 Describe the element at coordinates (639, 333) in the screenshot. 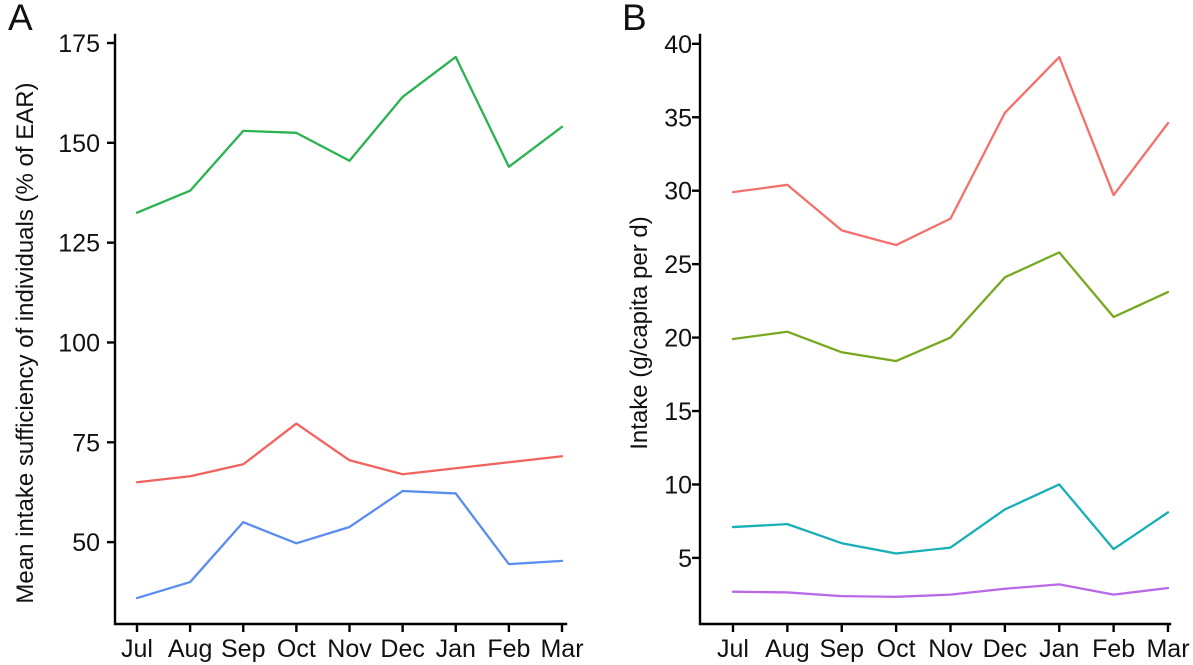

I see `panel-b-y-axis-title: Intake (g/capita per d)` at that location.